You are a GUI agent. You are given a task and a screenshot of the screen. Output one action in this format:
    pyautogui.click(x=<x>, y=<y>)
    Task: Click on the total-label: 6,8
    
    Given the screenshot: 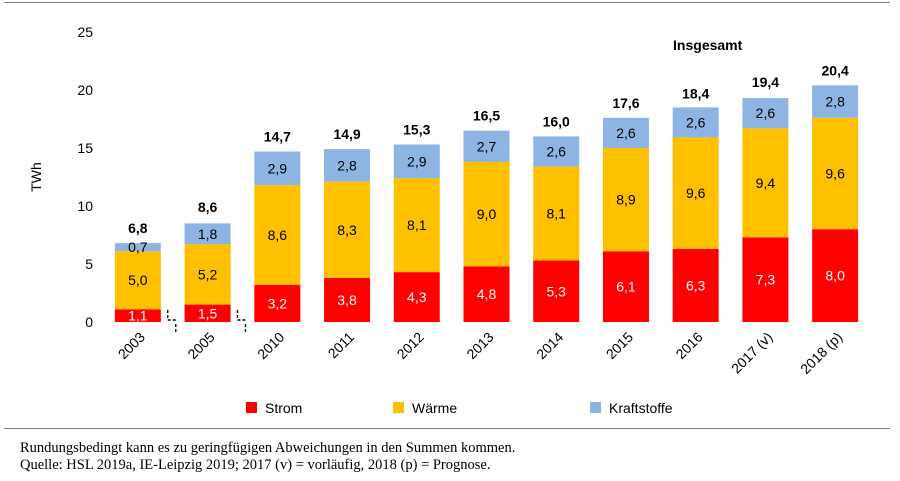 What is the action you would take?
    pyautogui.click(x=138, y=228)
    